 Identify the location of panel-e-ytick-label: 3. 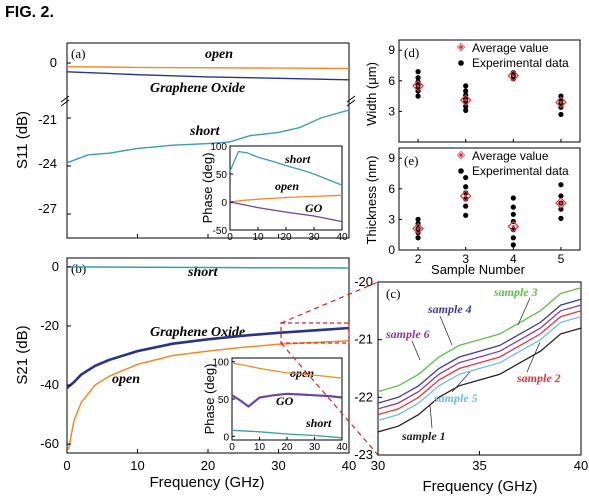
(391, 219).